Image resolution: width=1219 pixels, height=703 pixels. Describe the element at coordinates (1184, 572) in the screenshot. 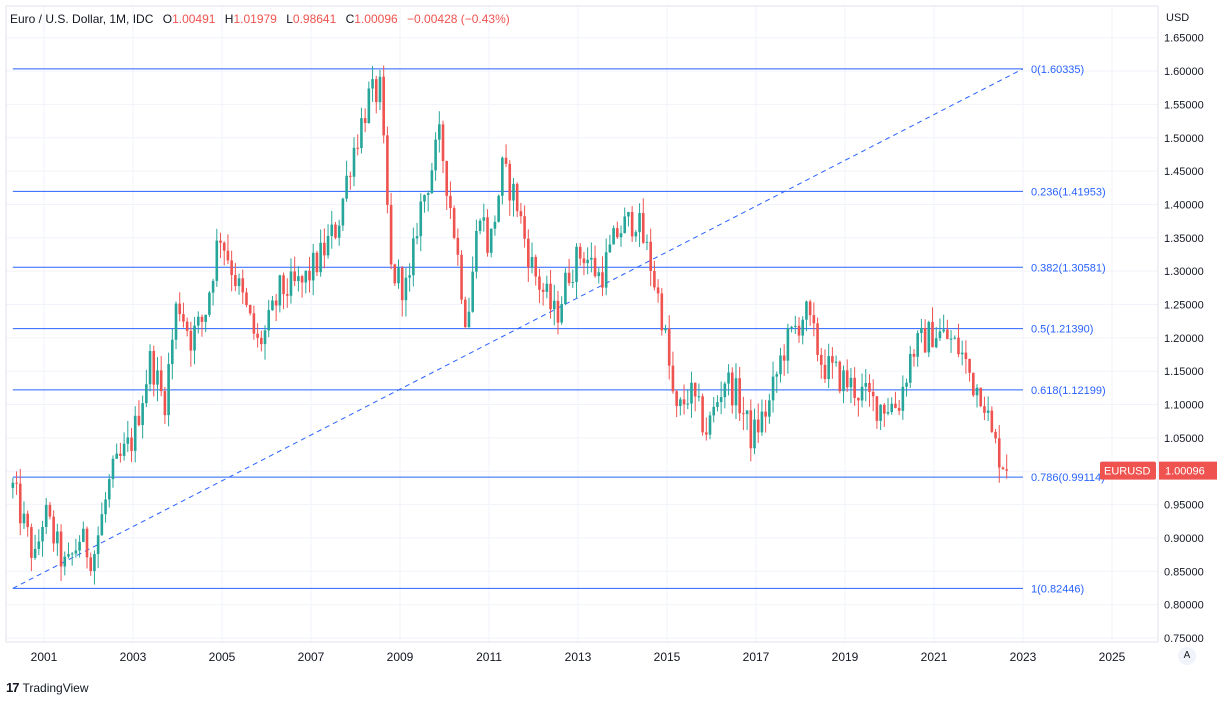

I see `y-tick-label: 0.85000` at that location.